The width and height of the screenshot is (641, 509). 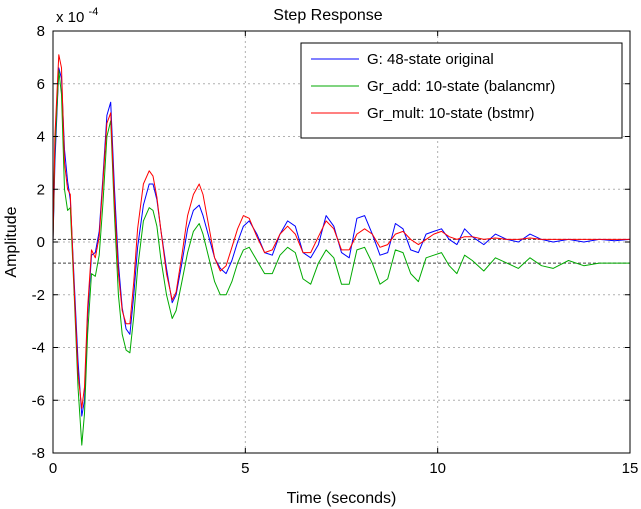 I want to click on y-tick-label: 8, so click(x=41, y=31).